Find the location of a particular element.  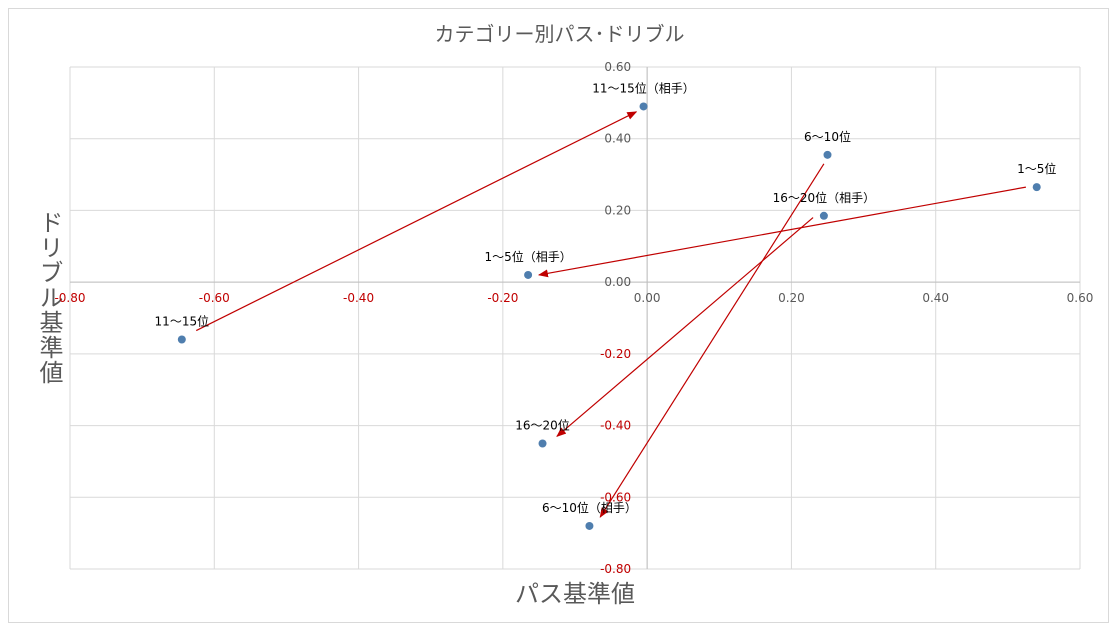

y-tick-label: 0.00 is located at coordinates (617, 282).